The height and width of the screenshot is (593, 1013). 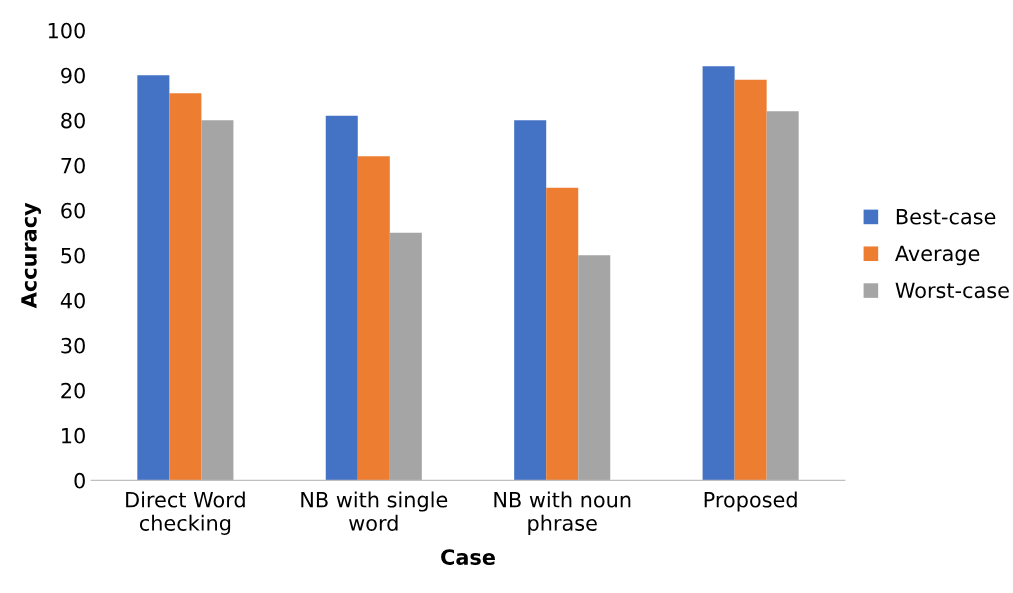 What do you see at coordinates (73, 345) in the screenshot?
I see `y-tick-label: 30` at bounding box center [73, 345].